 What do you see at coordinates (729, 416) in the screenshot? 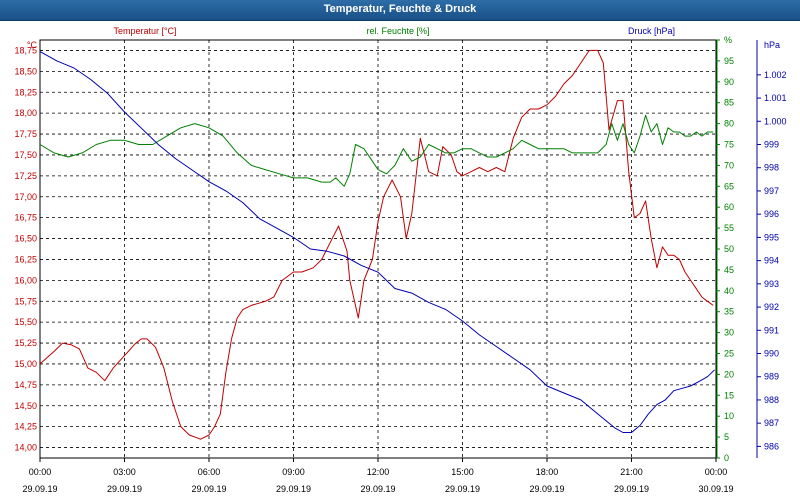
I see `humidity-tick-label: 10` at bounding box center [729, 416].